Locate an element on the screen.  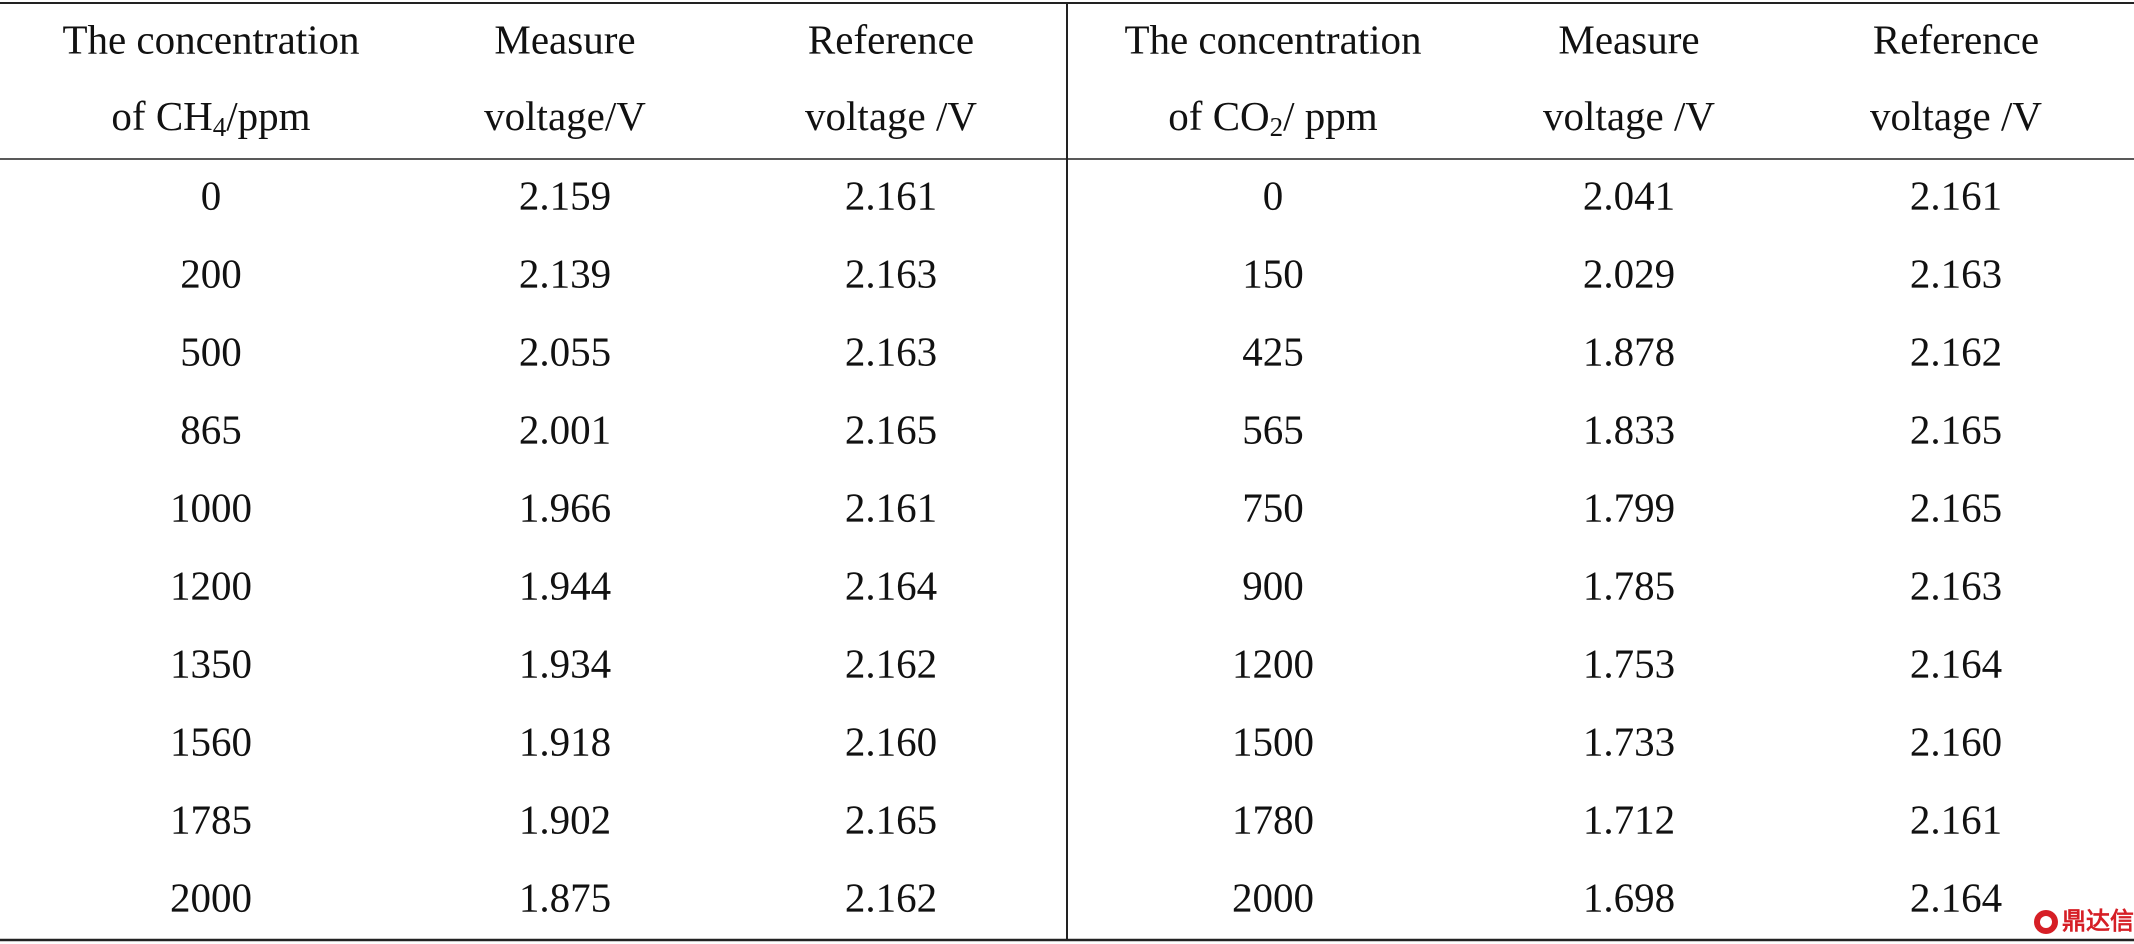
header-line: of CO2/ ppm is located at coordinates (1273, 117).